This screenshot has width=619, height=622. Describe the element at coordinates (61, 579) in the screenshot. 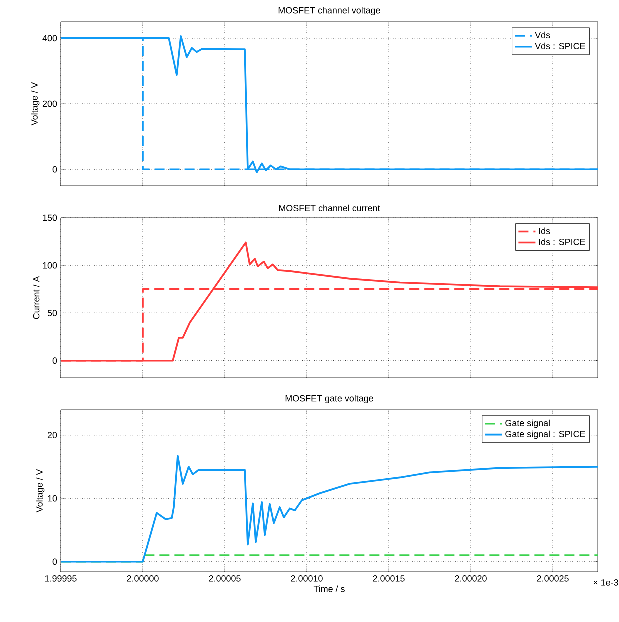

I see `x-tick-label: 1.99995` at that location.